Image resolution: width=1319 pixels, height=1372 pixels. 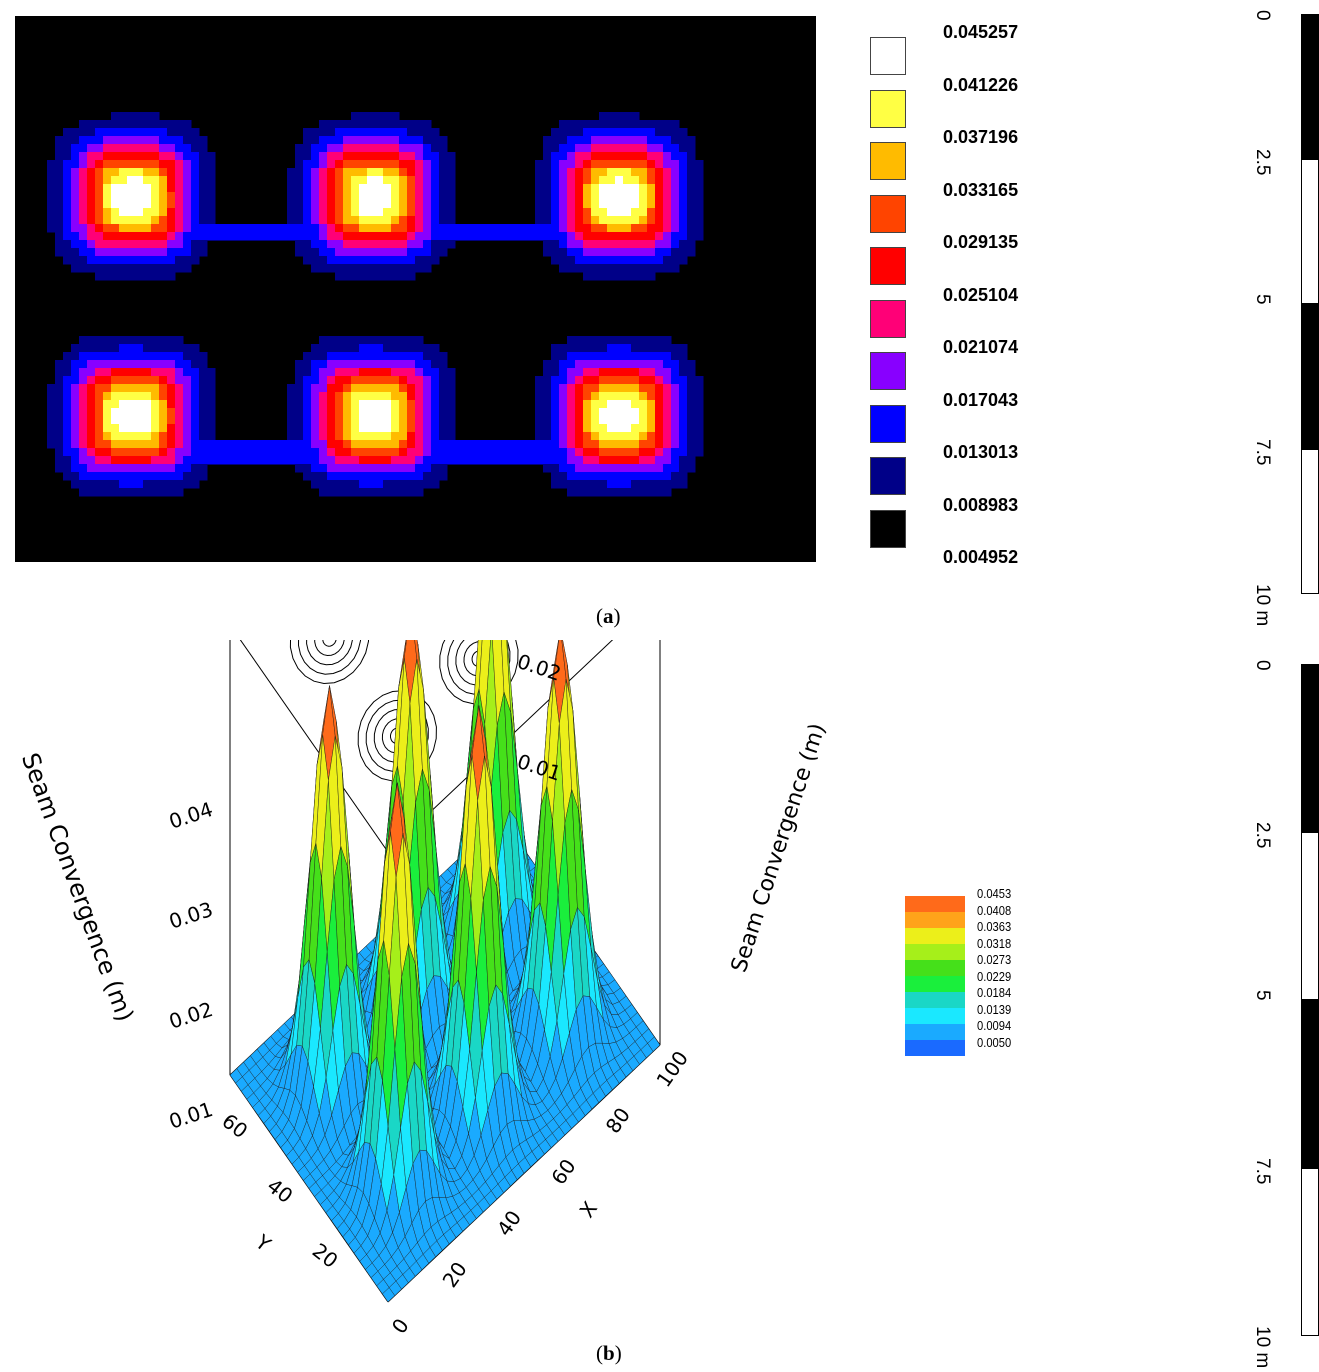 What do you see at coordinates (1262, 1171) in the screenshot?
I see `scale-tick-label: 7.5` at bounding box center [1262, 1171].